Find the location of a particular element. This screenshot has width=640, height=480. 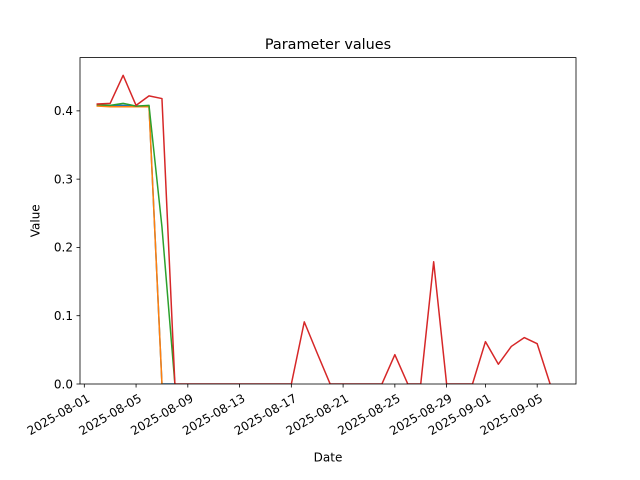

x-axis-label: Date is located at coordinates (328, 457).